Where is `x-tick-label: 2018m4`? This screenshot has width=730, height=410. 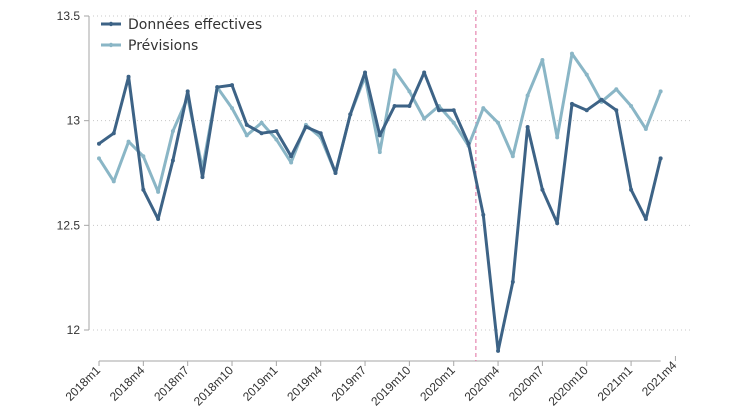
x-tick-label: 2018m4 is located at coordinates (127, 383).